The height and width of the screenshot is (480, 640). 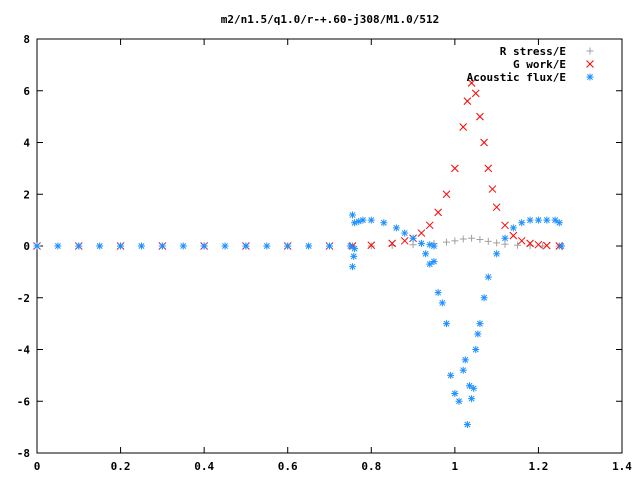 What do you see at coordinates (204, 466) in the screenshot?
I see `x-tick-label: 0.4` at bounding box center [204, 466].